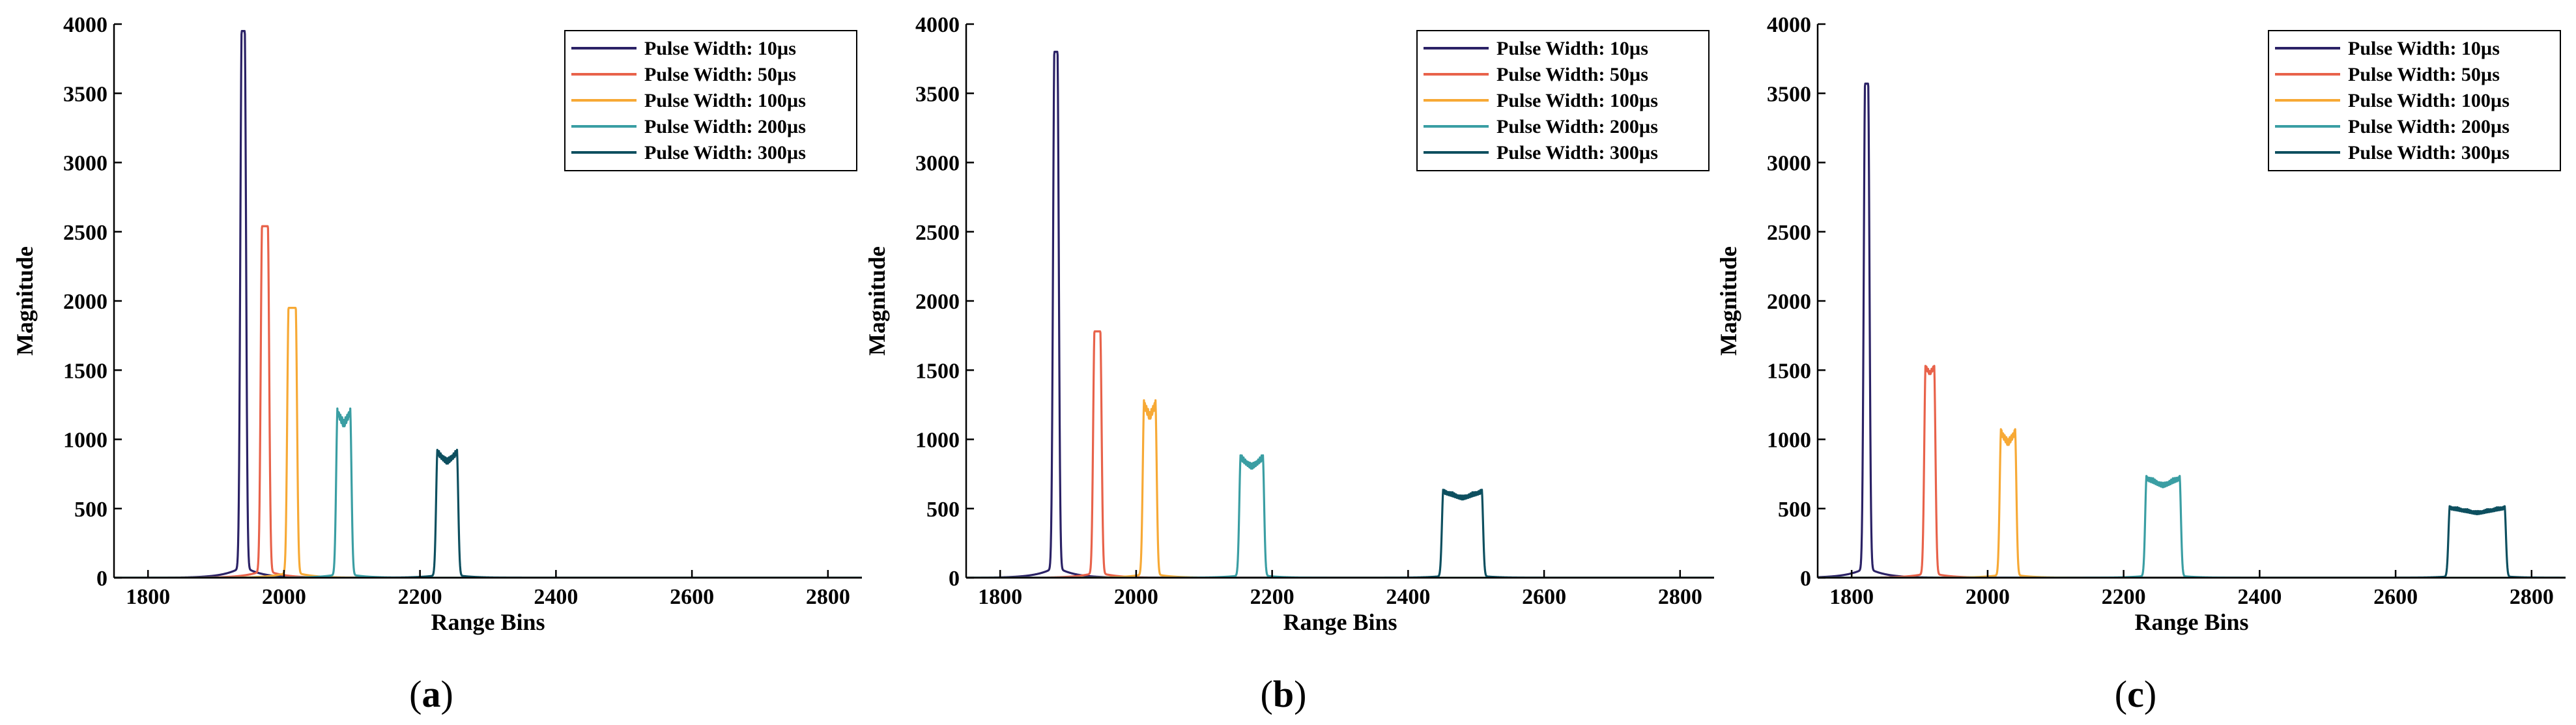  I want to click on panel-label: (a), so click(431, 694).